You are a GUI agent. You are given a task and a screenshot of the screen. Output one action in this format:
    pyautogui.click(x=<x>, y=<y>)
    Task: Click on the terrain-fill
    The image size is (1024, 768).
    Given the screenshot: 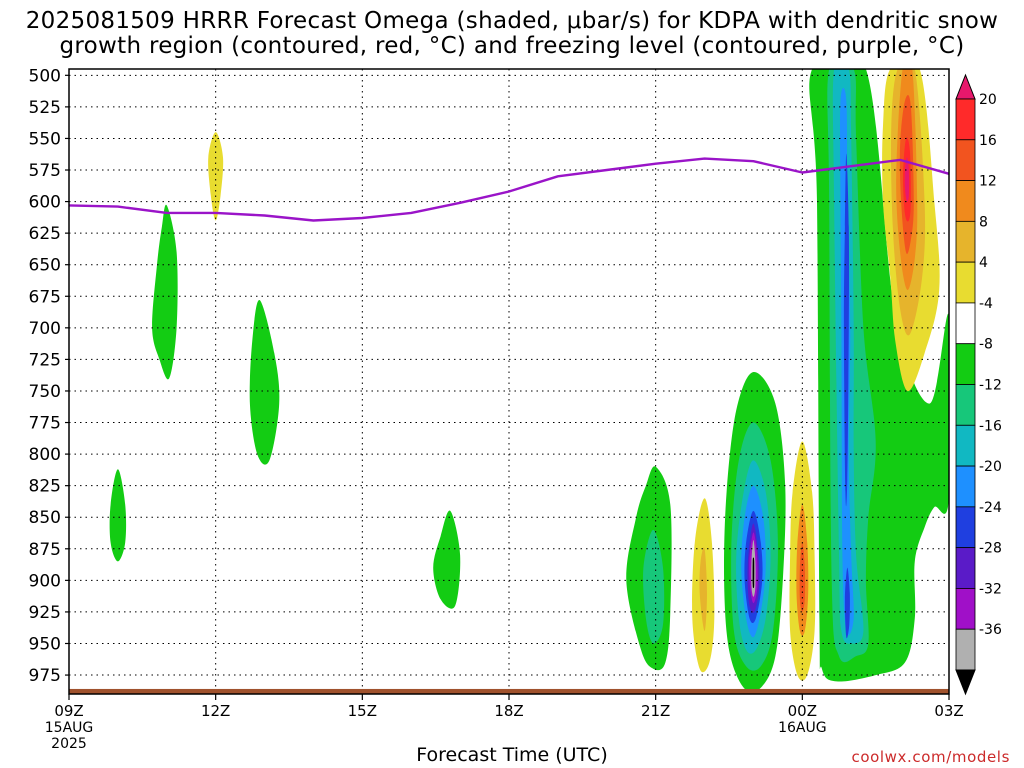 What is the action you would take?
    pyautogui.click(x=509, y=691)
    